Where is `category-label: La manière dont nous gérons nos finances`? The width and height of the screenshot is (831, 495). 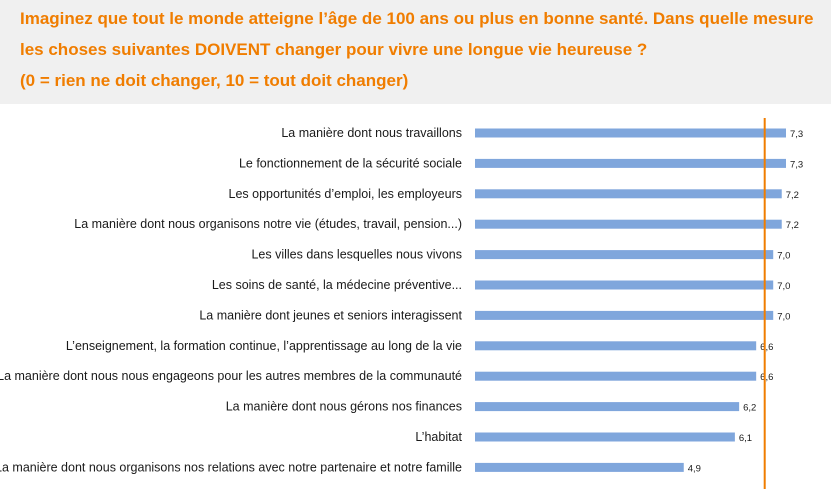 category-label: La manière dont nous gérons nos finances is located at coordinates (344, 407).